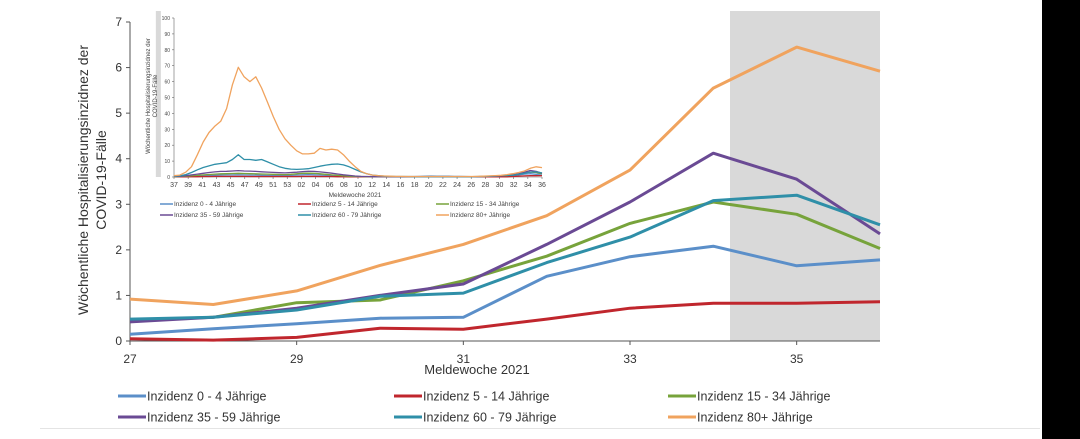  I want to click on inset-x-tick-label: 36, so click(542, 185).